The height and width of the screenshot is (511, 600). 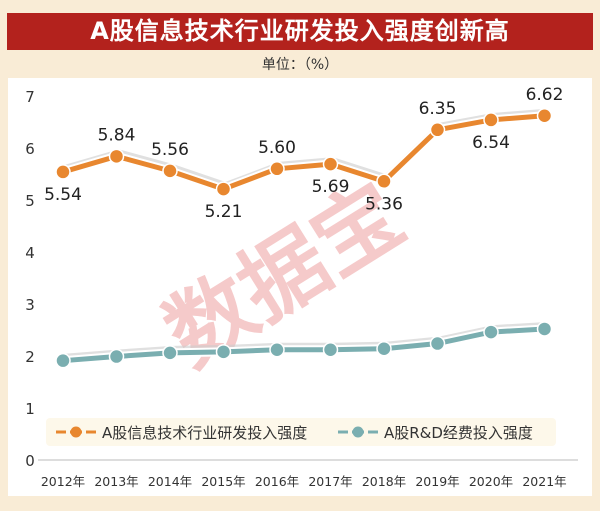 What do you see at coordinates (277, 481) in the screenshot?
I see `x-tick-label: 2016年` at bounding box center [277, 481].